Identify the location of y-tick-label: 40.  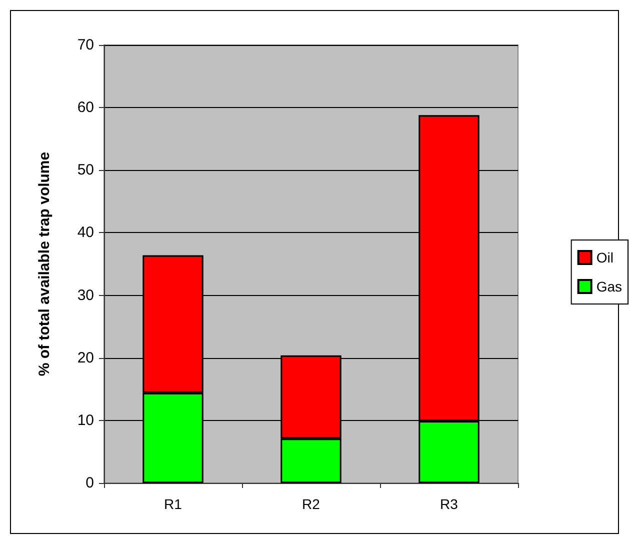
(85, 233).